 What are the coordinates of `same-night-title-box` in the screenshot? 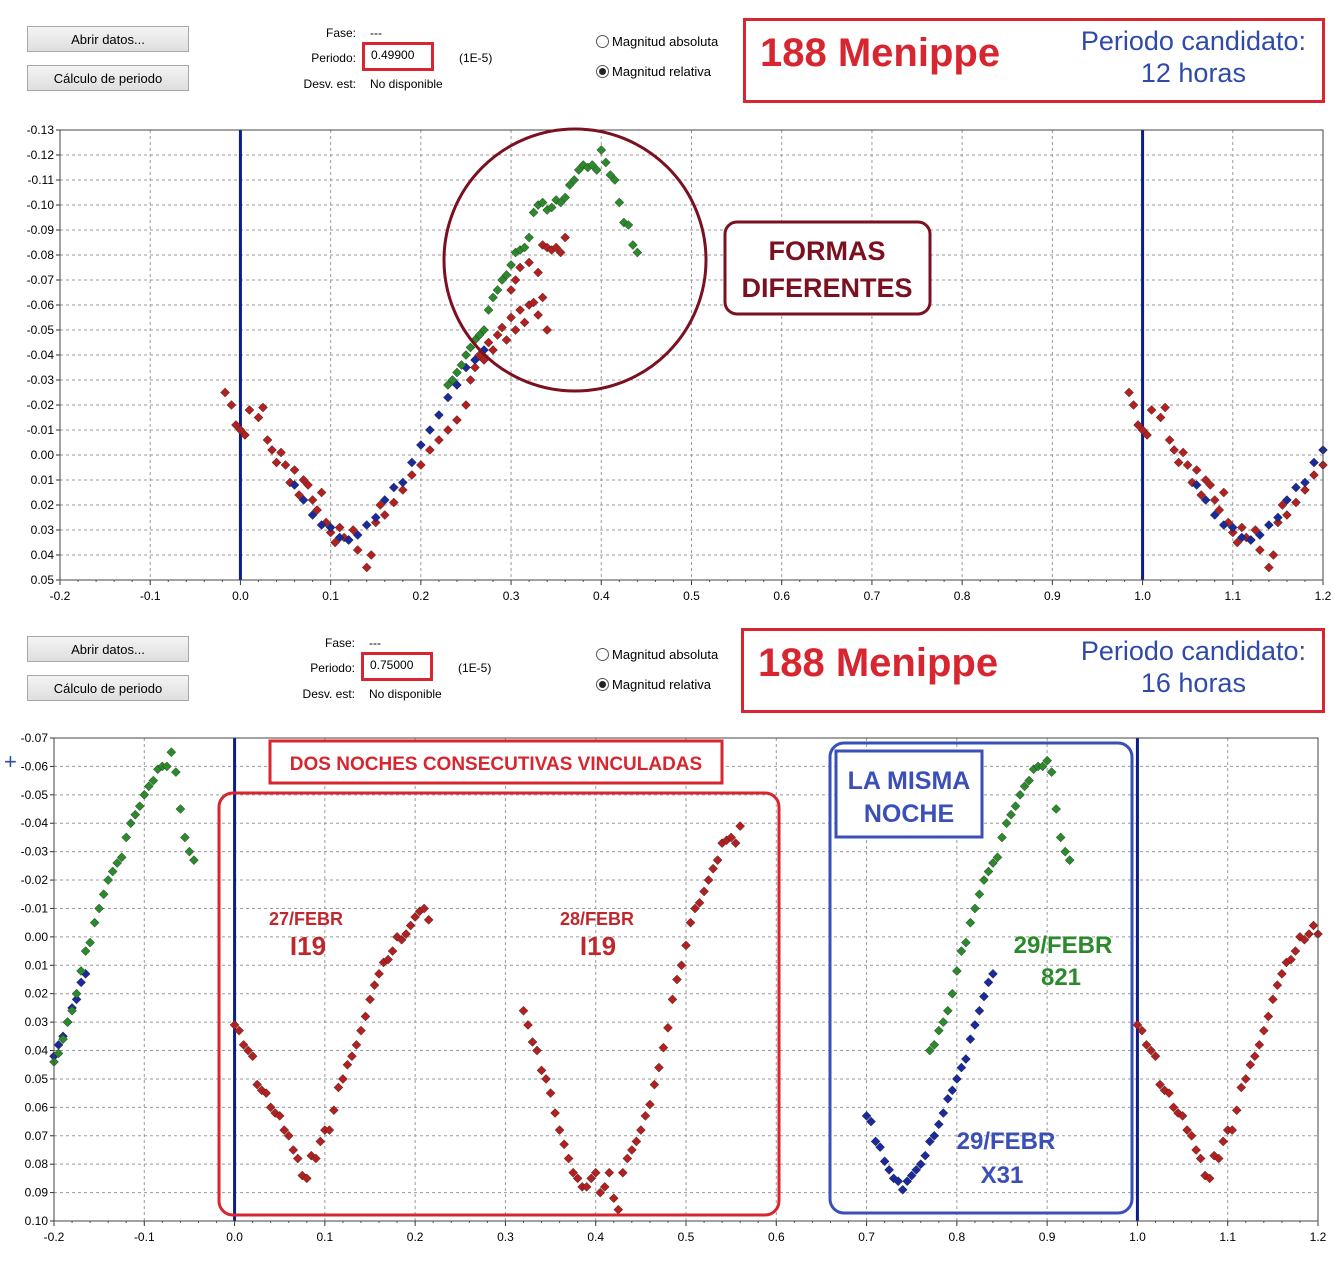 It's located at (909, 794).